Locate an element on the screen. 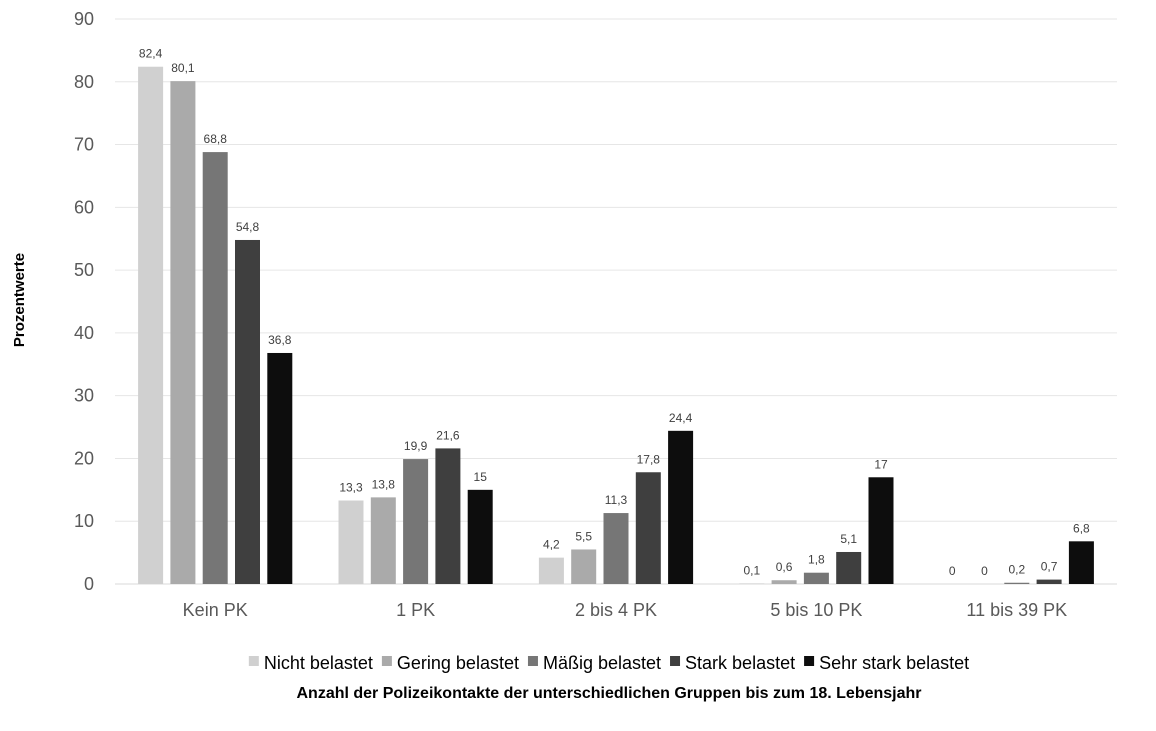 The height and width of the screenshot is (731, 1156). y-tick-label: 80 is located at coordinates (84, 82).